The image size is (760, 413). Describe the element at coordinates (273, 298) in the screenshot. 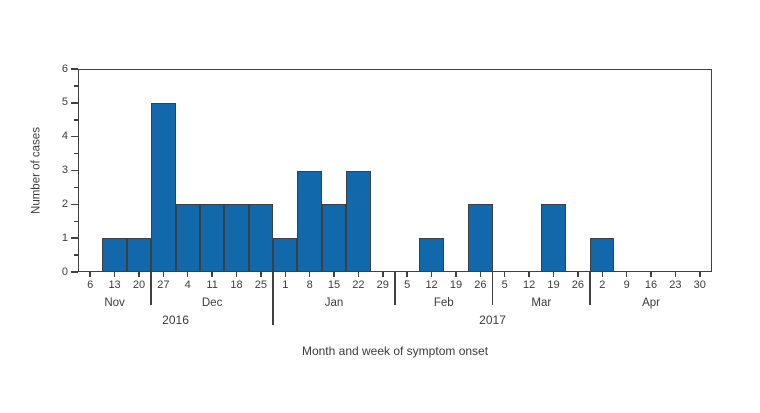

I see `year-separator` at that location.